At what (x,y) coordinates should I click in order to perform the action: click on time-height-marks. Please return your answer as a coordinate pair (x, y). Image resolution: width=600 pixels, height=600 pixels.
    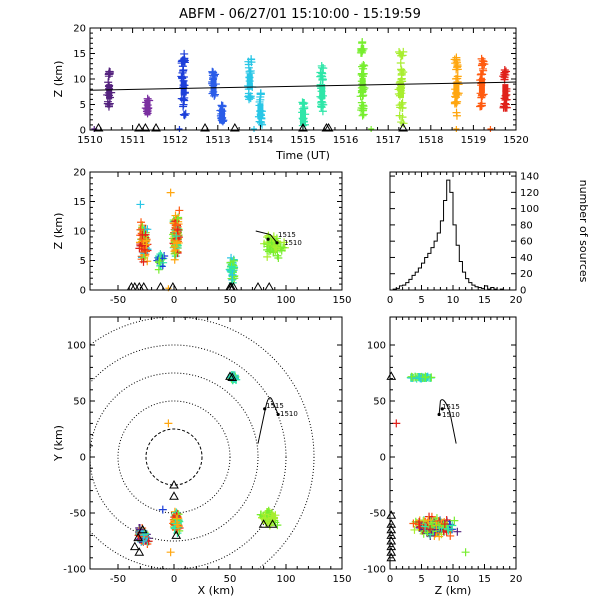
    Looking at the image, I should click on (303, 84).